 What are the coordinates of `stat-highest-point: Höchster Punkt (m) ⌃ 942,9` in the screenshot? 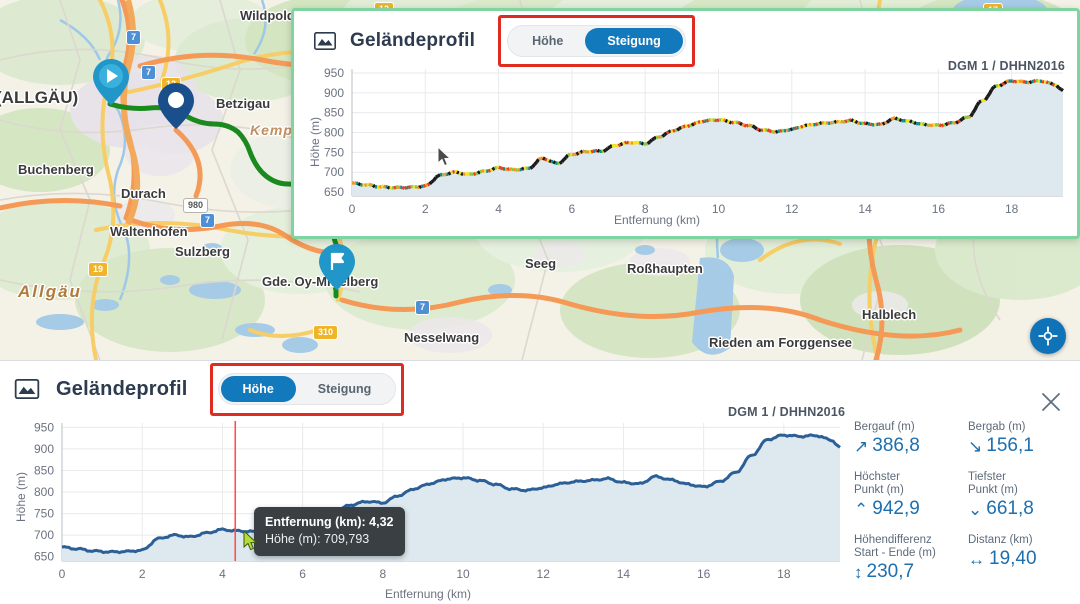 It's located at (906, 495).